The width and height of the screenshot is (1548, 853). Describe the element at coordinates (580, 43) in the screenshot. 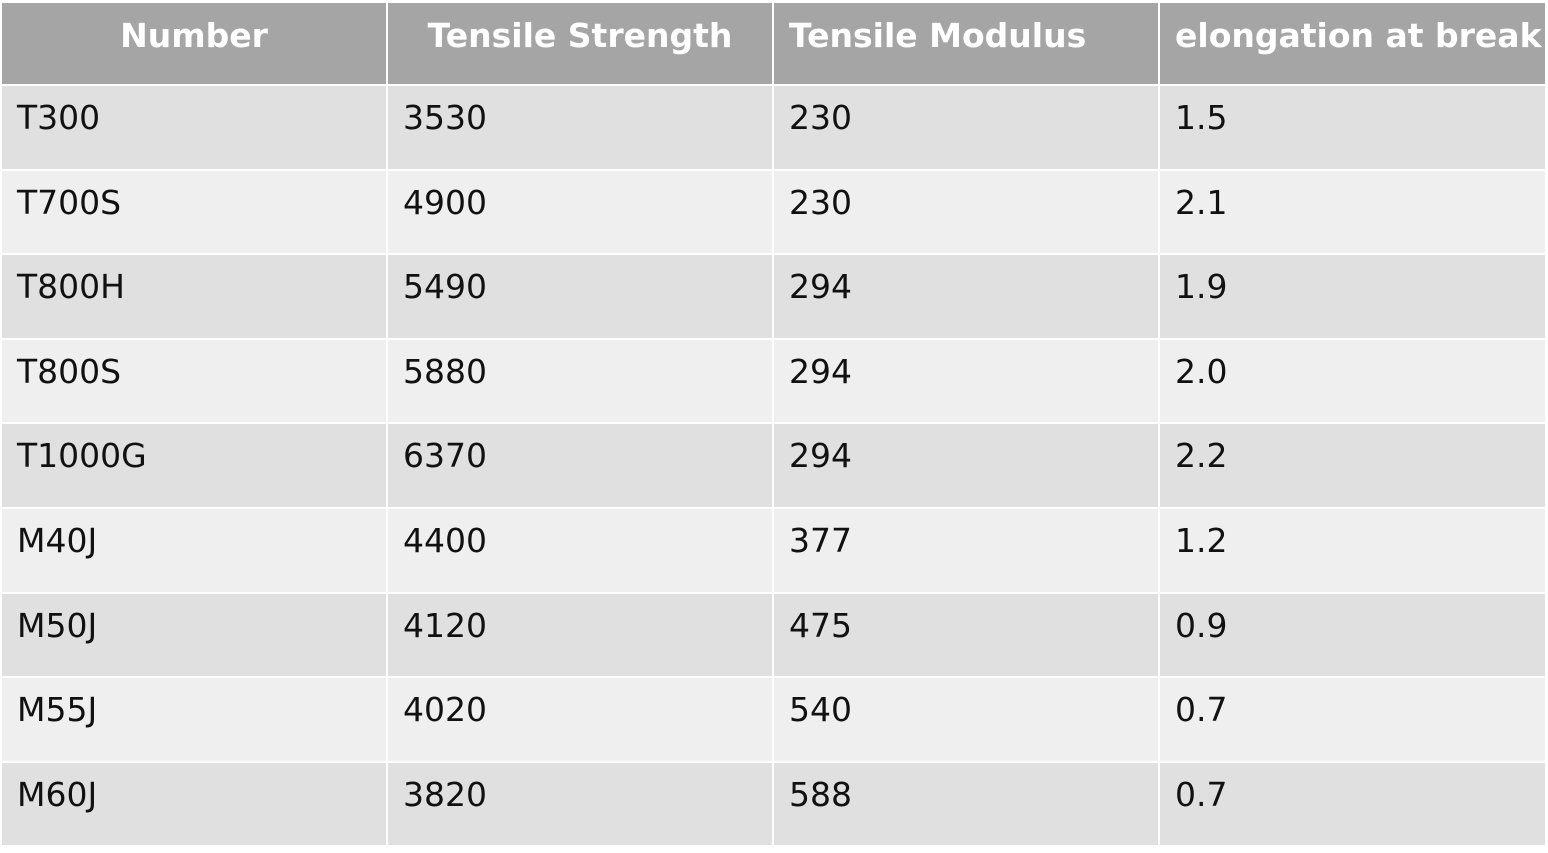

I see `header-cell: Tensile Strength` at that location.